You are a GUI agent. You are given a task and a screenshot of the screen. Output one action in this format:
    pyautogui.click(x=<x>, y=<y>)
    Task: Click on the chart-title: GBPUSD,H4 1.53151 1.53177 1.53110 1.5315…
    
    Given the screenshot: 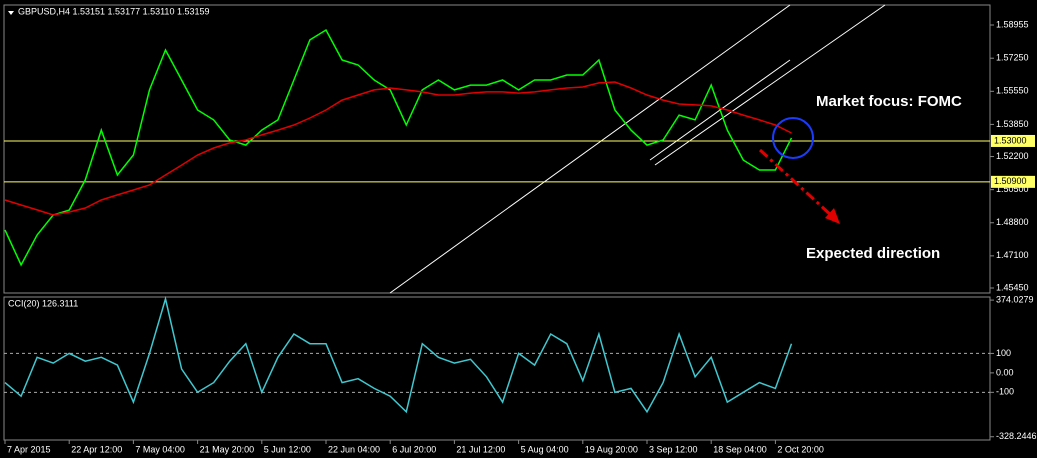 What is the action you would take?
    pyautogui.click(x=113, y=11)
    